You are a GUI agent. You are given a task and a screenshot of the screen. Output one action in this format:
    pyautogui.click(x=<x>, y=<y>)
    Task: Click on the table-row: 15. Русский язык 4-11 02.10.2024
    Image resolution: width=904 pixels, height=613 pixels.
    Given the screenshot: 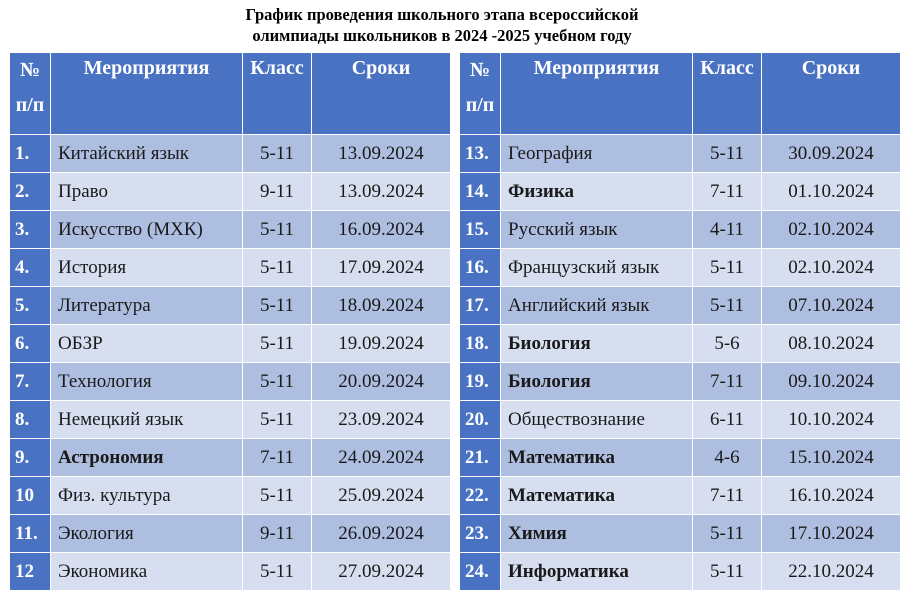 What is the action you would take?
    pyautogui.click(x=680, y=229)
    